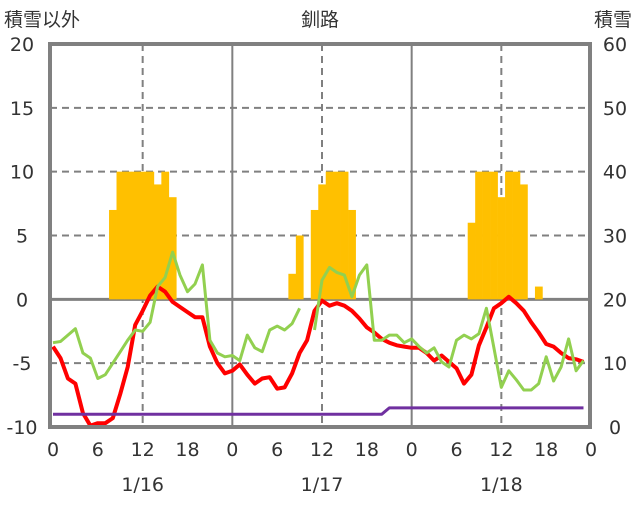 Image resolution: width=636 pixels, height=505 pixels. I want to click on left-tick-label: 5, so click(22, 237).